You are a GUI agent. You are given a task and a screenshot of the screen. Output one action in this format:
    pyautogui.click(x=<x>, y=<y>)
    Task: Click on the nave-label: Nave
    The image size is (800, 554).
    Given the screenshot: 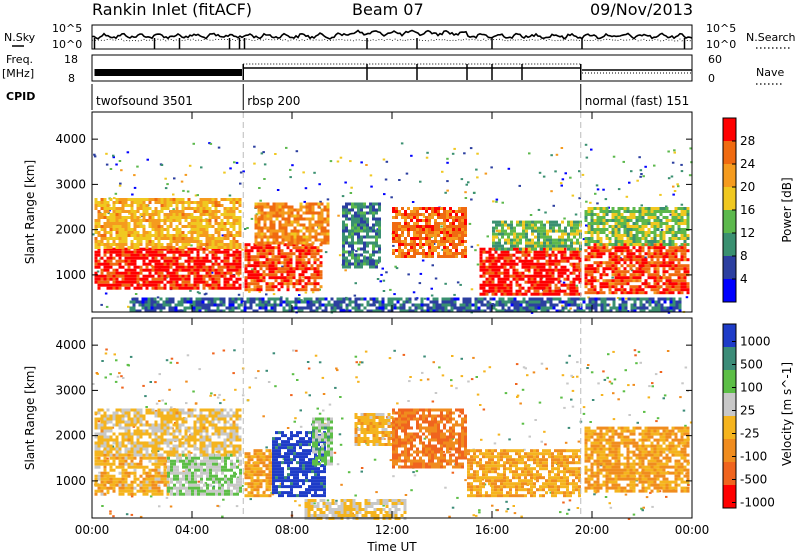 What is the action you would take?
    pyautogui.click(x=770, y=72)
    